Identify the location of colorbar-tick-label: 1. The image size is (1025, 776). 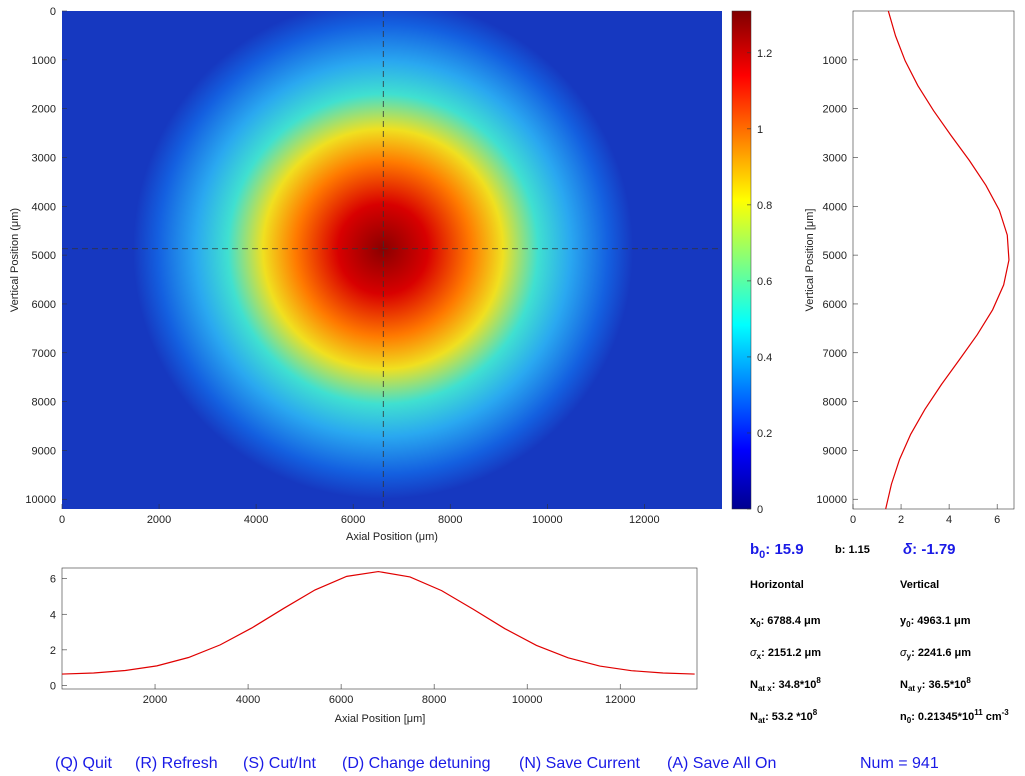
(760, 130).